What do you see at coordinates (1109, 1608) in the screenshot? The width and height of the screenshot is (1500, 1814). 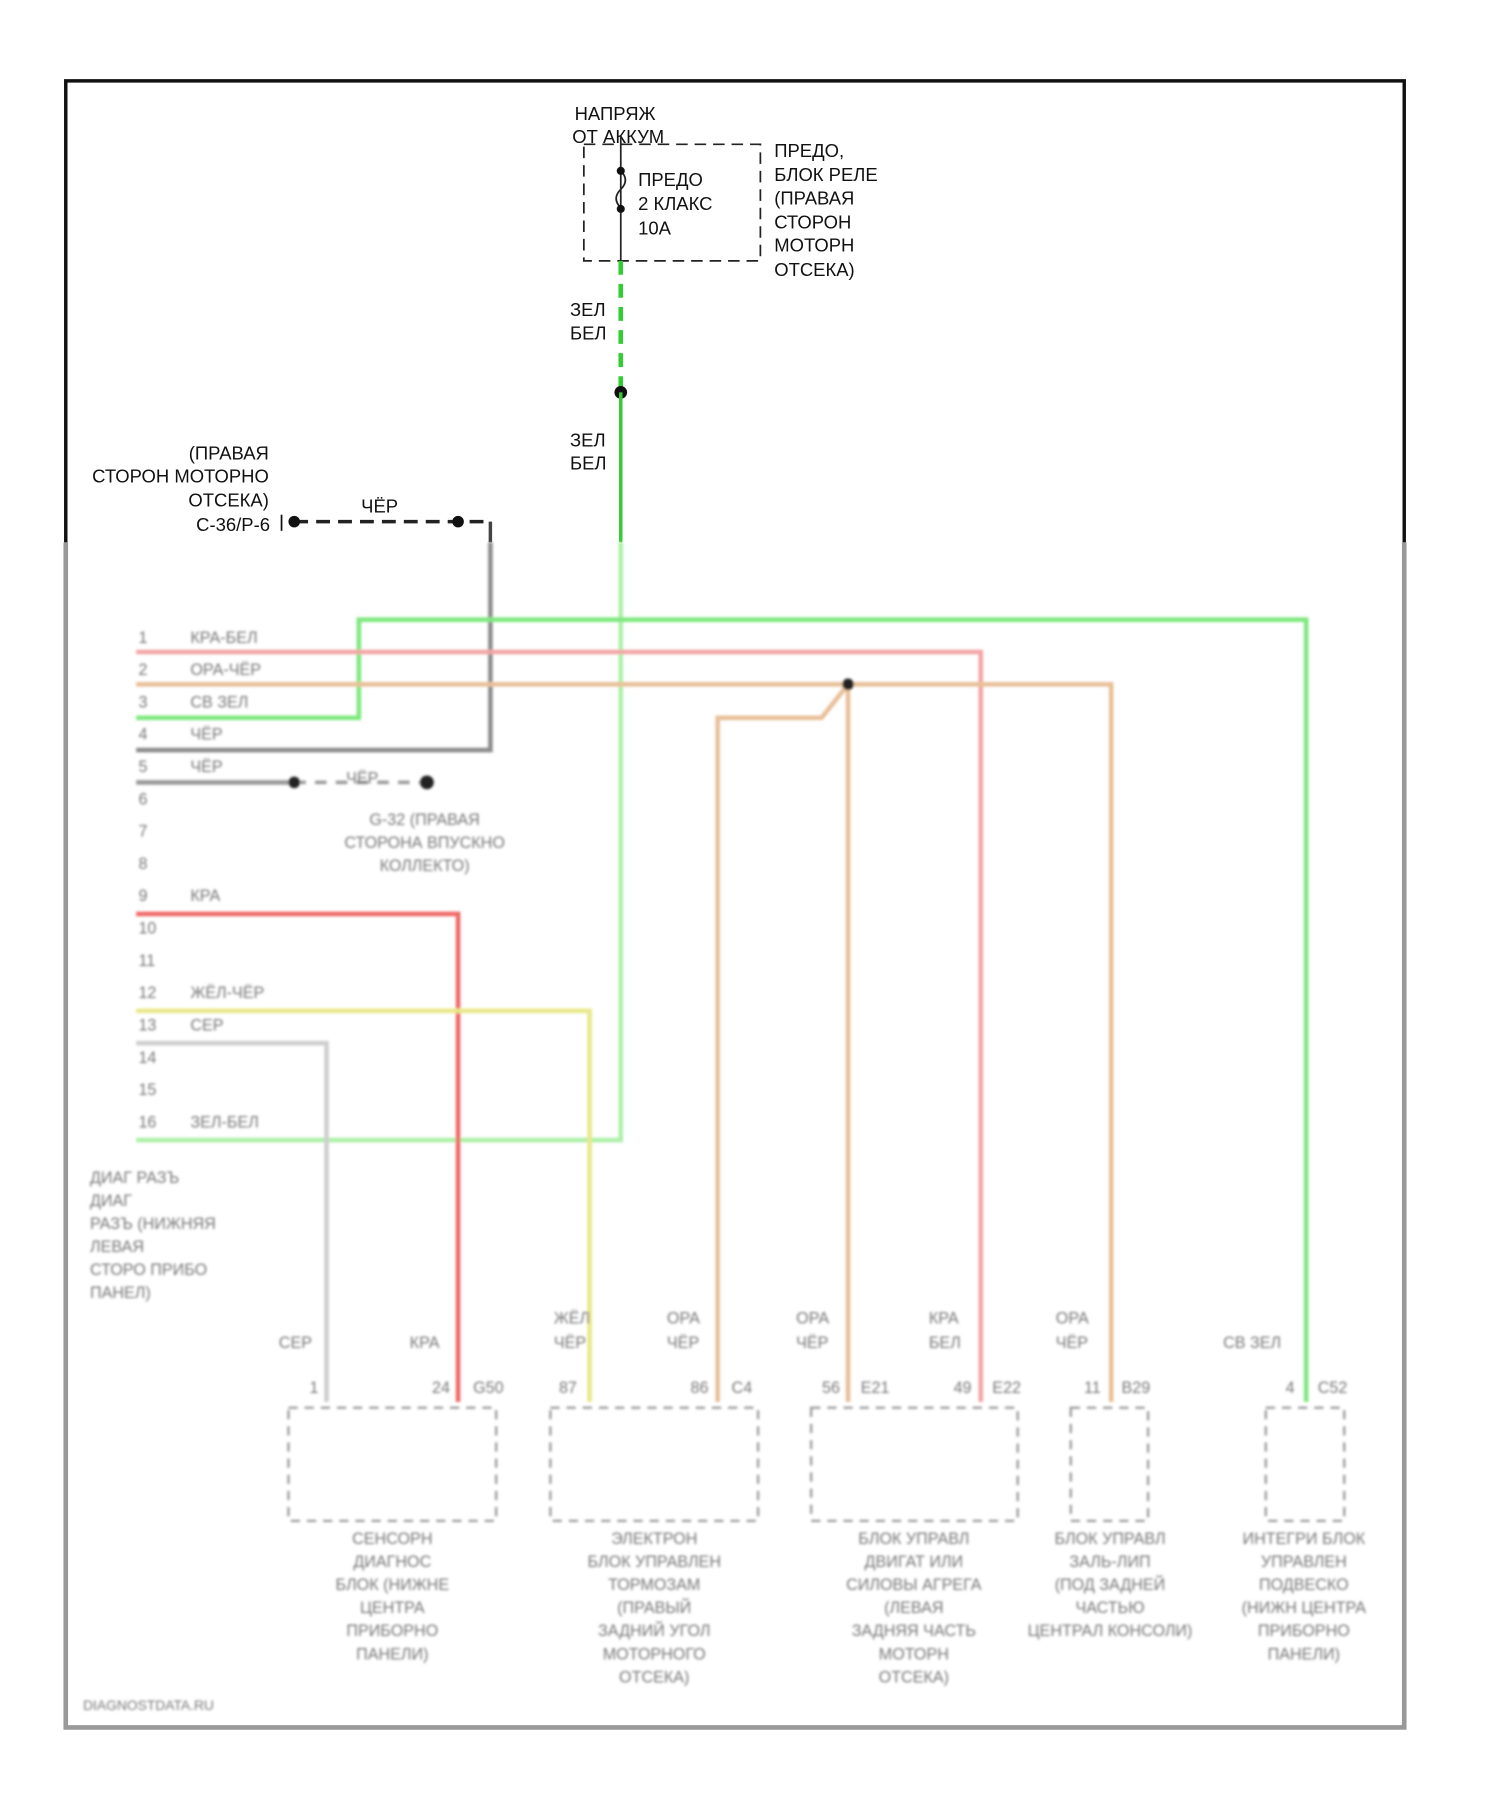 I see `svg-text: ЧАСТЬЮ` at bounding box center [1109, 1608].